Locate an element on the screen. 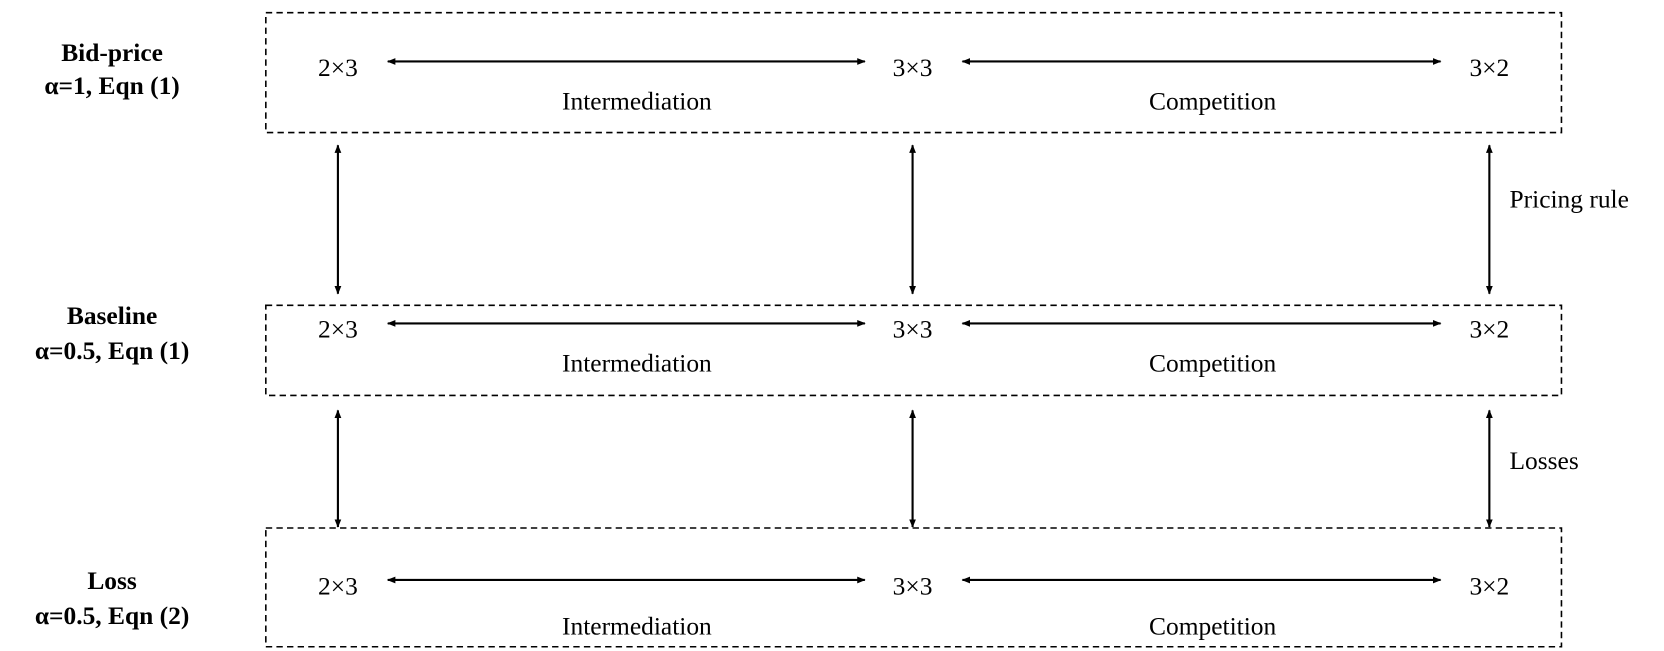  row-title: Loss is located at coordinates (112, 580).